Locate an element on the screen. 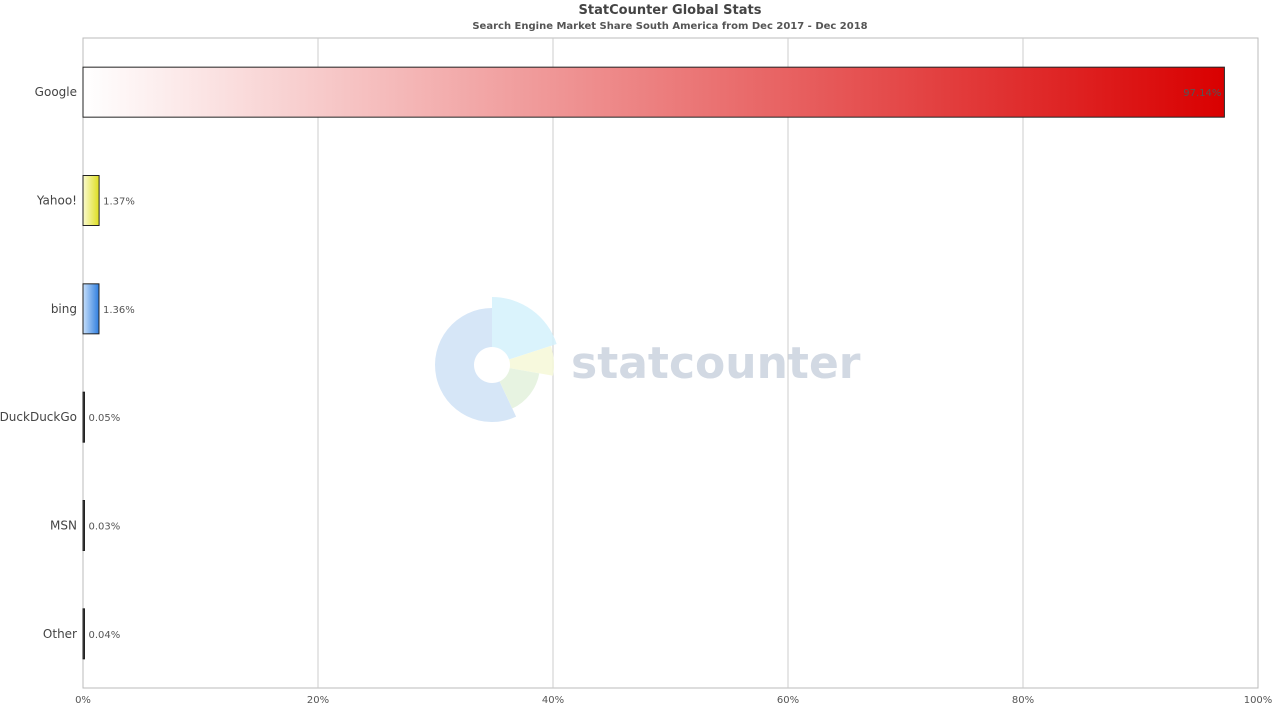  bar-group: Other 0.04% is located at coordinates (82, 634).